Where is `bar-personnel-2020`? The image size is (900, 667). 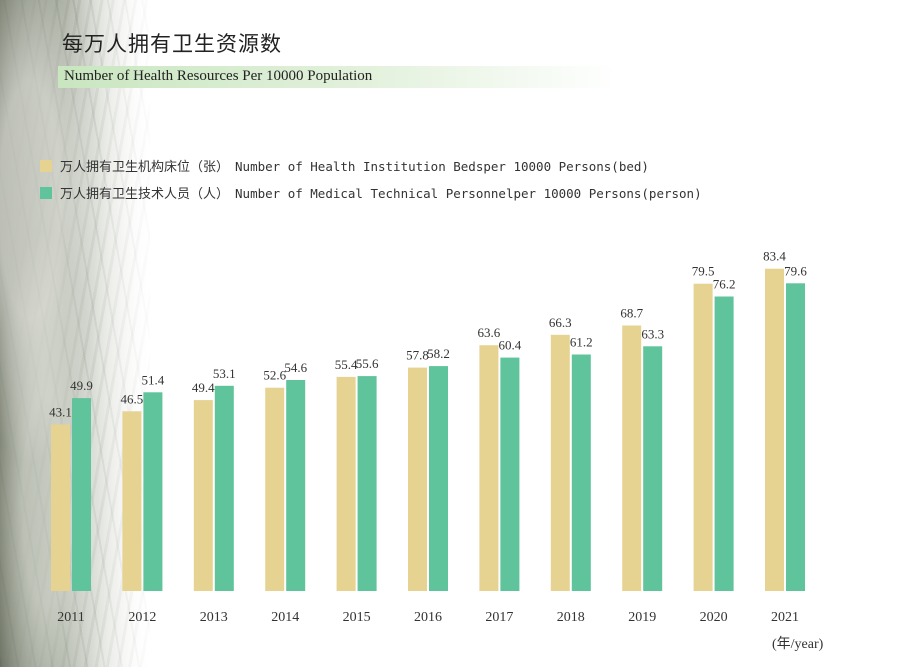 bar-personnel-2020 is located at coordinates (724, 443).